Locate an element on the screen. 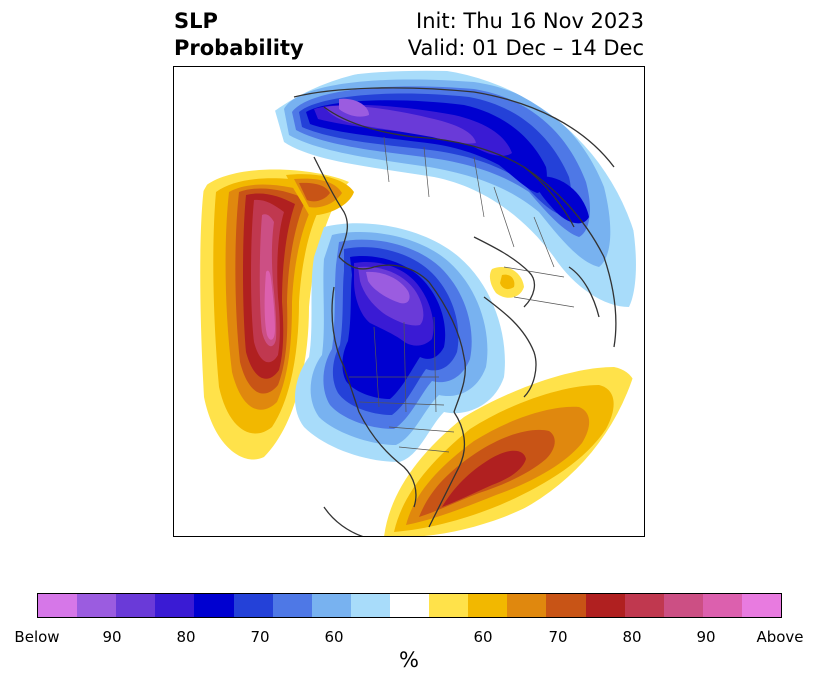  colorbar-tick-label: Below is located at coordinates (37, 637).